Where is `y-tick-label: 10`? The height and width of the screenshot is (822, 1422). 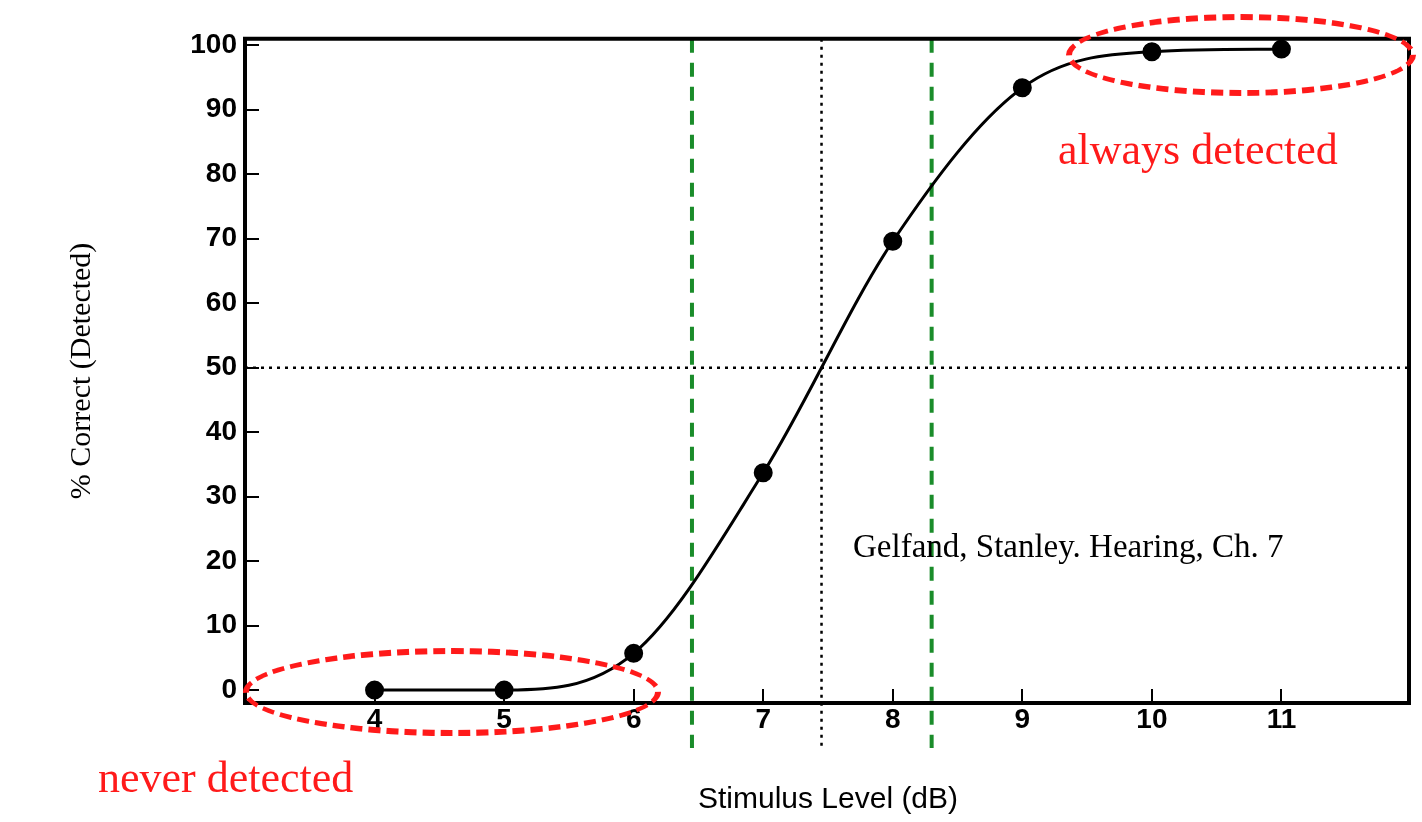 y-tick-label: 10 is located at coordinates (221, 624).